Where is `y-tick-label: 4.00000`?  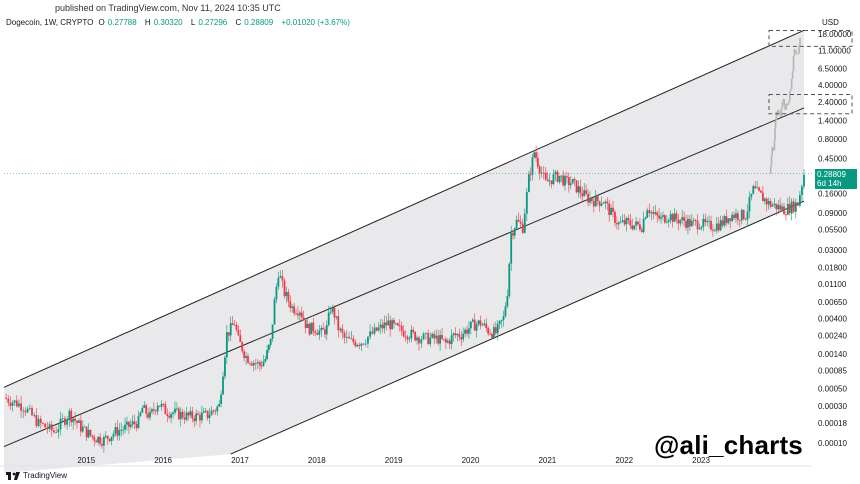
y-tick-label: 4.00000 is located at coordinates (832, 85).